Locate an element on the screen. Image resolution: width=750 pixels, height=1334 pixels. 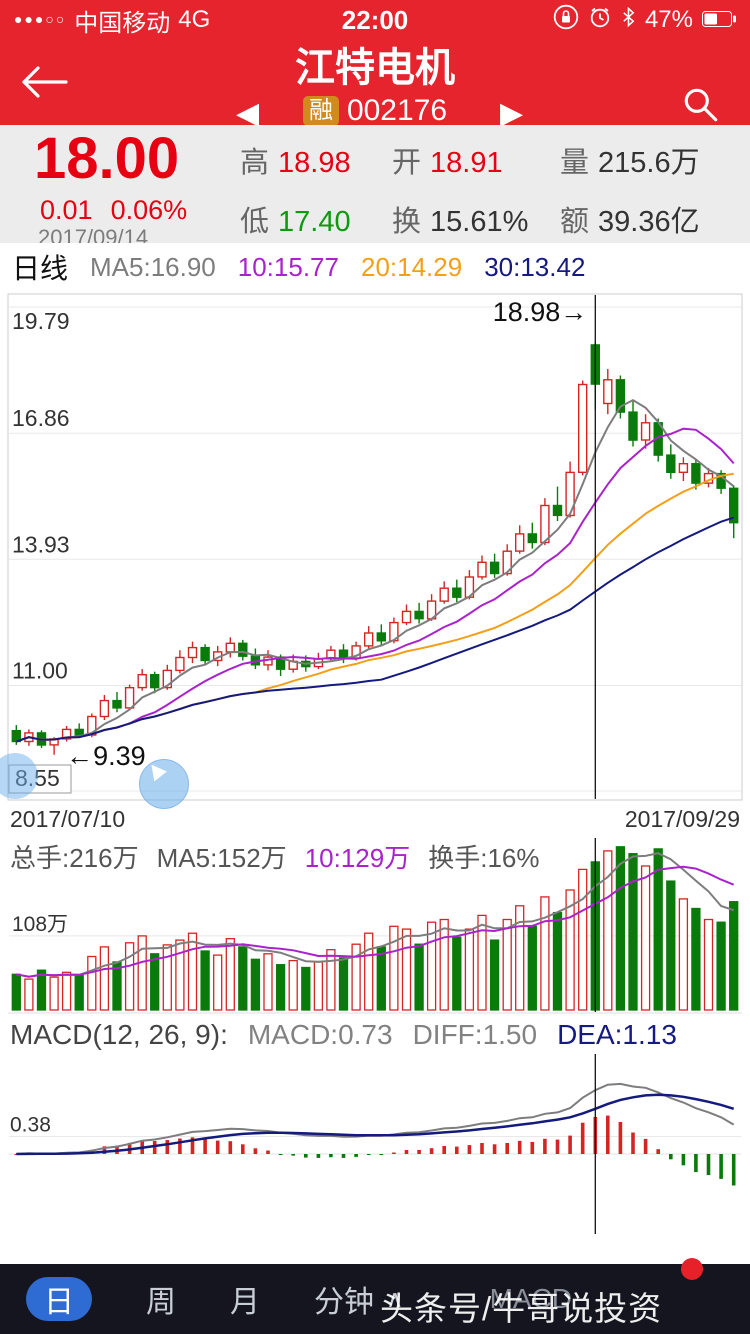
tab-day: 日 is located at coordinates (59, 1299).